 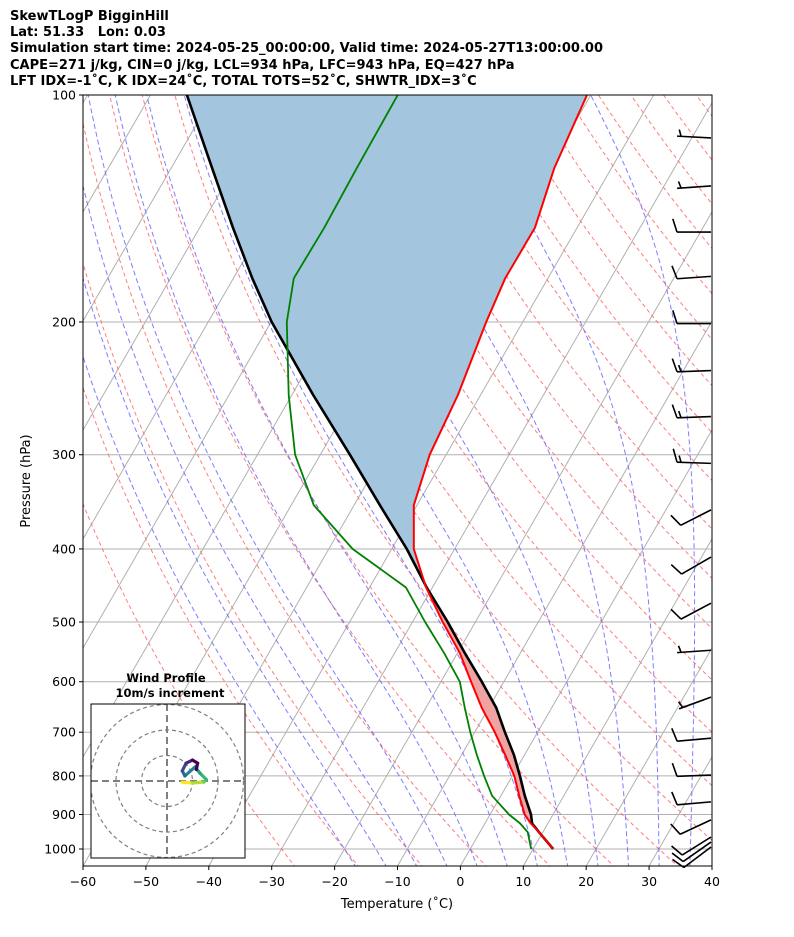 What do you see at coordinates (209, 881) in the screenshot?
I see `x-tick-label: −40` at bounding box center [209, 881].